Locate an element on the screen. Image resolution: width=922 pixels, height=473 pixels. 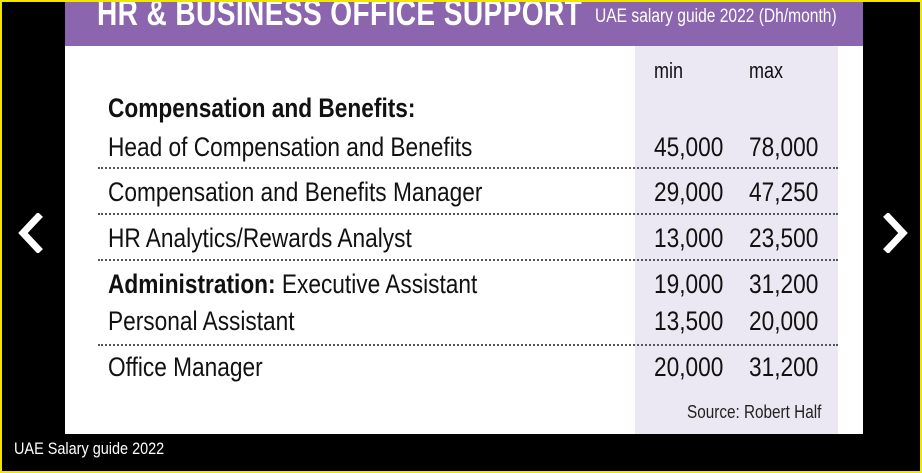
row-title-administration: Administration: Executive Assistant is located at coordinates (292, 284).